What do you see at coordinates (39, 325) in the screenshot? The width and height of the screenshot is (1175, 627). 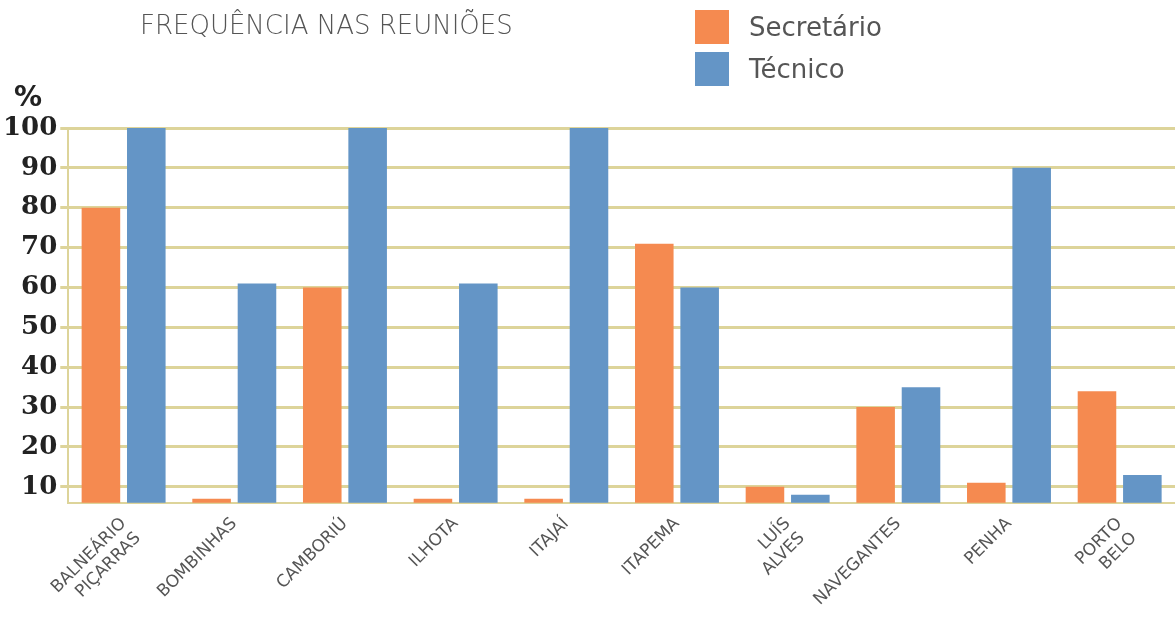 I see `y-tick-label: 50` at bounding box center [39, 325].